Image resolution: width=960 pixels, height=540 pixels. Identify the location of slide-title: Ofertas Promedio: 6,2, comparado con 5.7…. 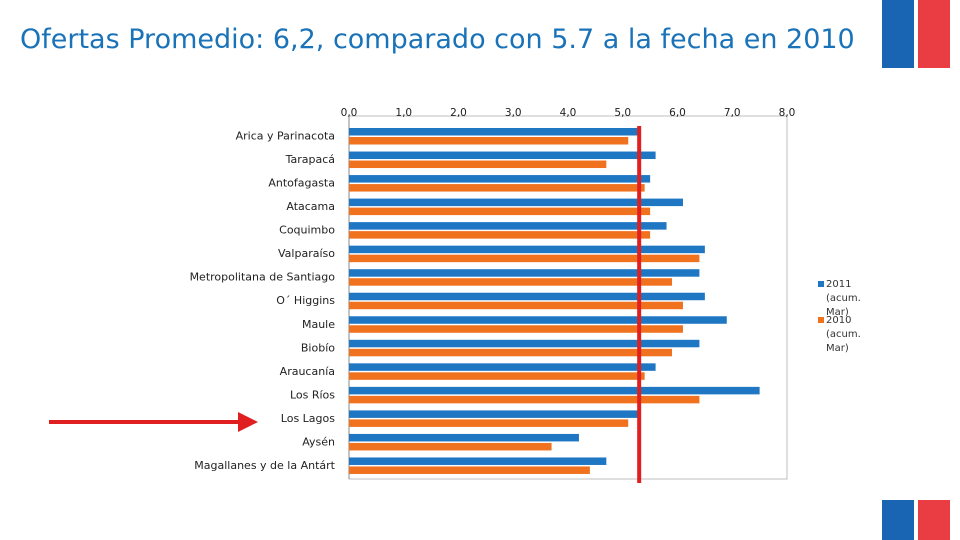
(437, 39).